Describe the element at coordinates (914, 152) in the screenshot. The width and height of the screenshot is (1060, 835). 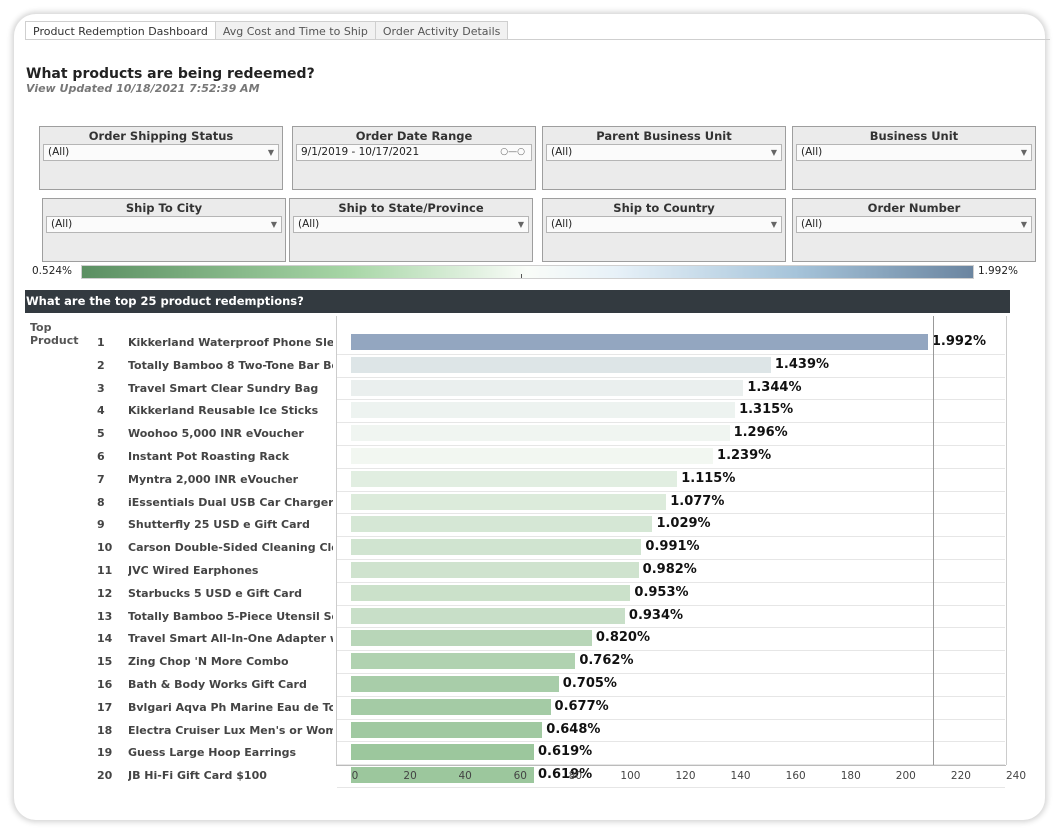
I see `business-unit-select: (All) ▼` at that location.